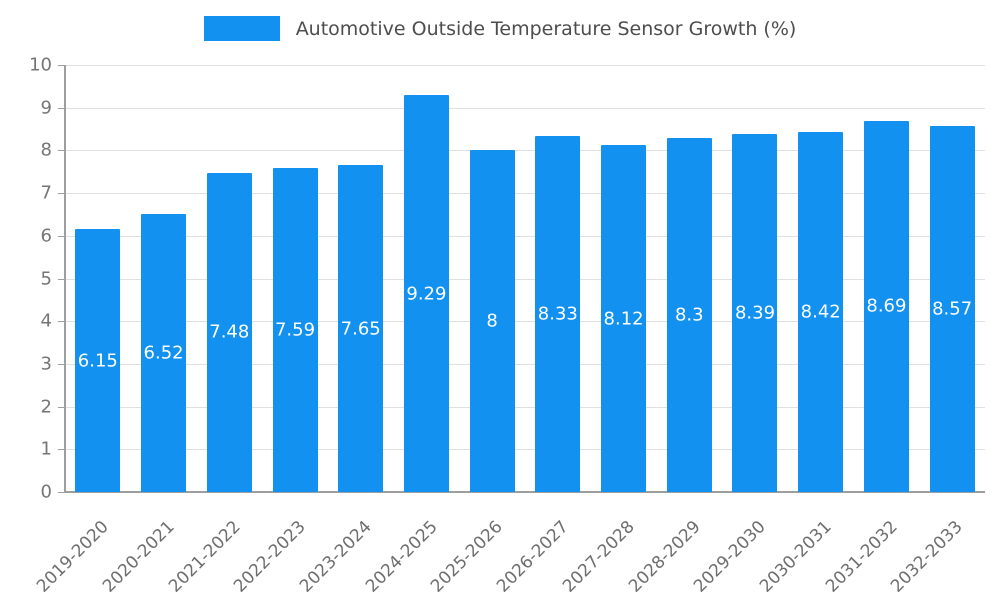  What do you see at coordinates (46, 492) in the screenshot?
I see `y-axis-label: 0` at bounding box center [46, 492].